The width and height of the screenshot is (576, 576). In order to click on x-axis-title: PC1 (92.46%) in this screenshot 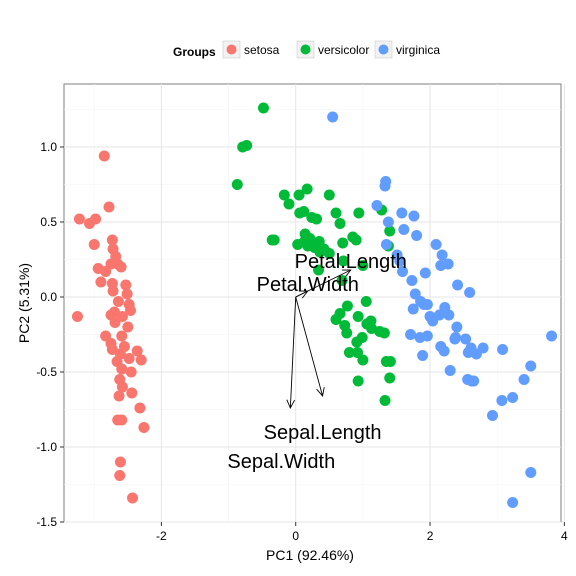, I will do `click(310, 555)`.